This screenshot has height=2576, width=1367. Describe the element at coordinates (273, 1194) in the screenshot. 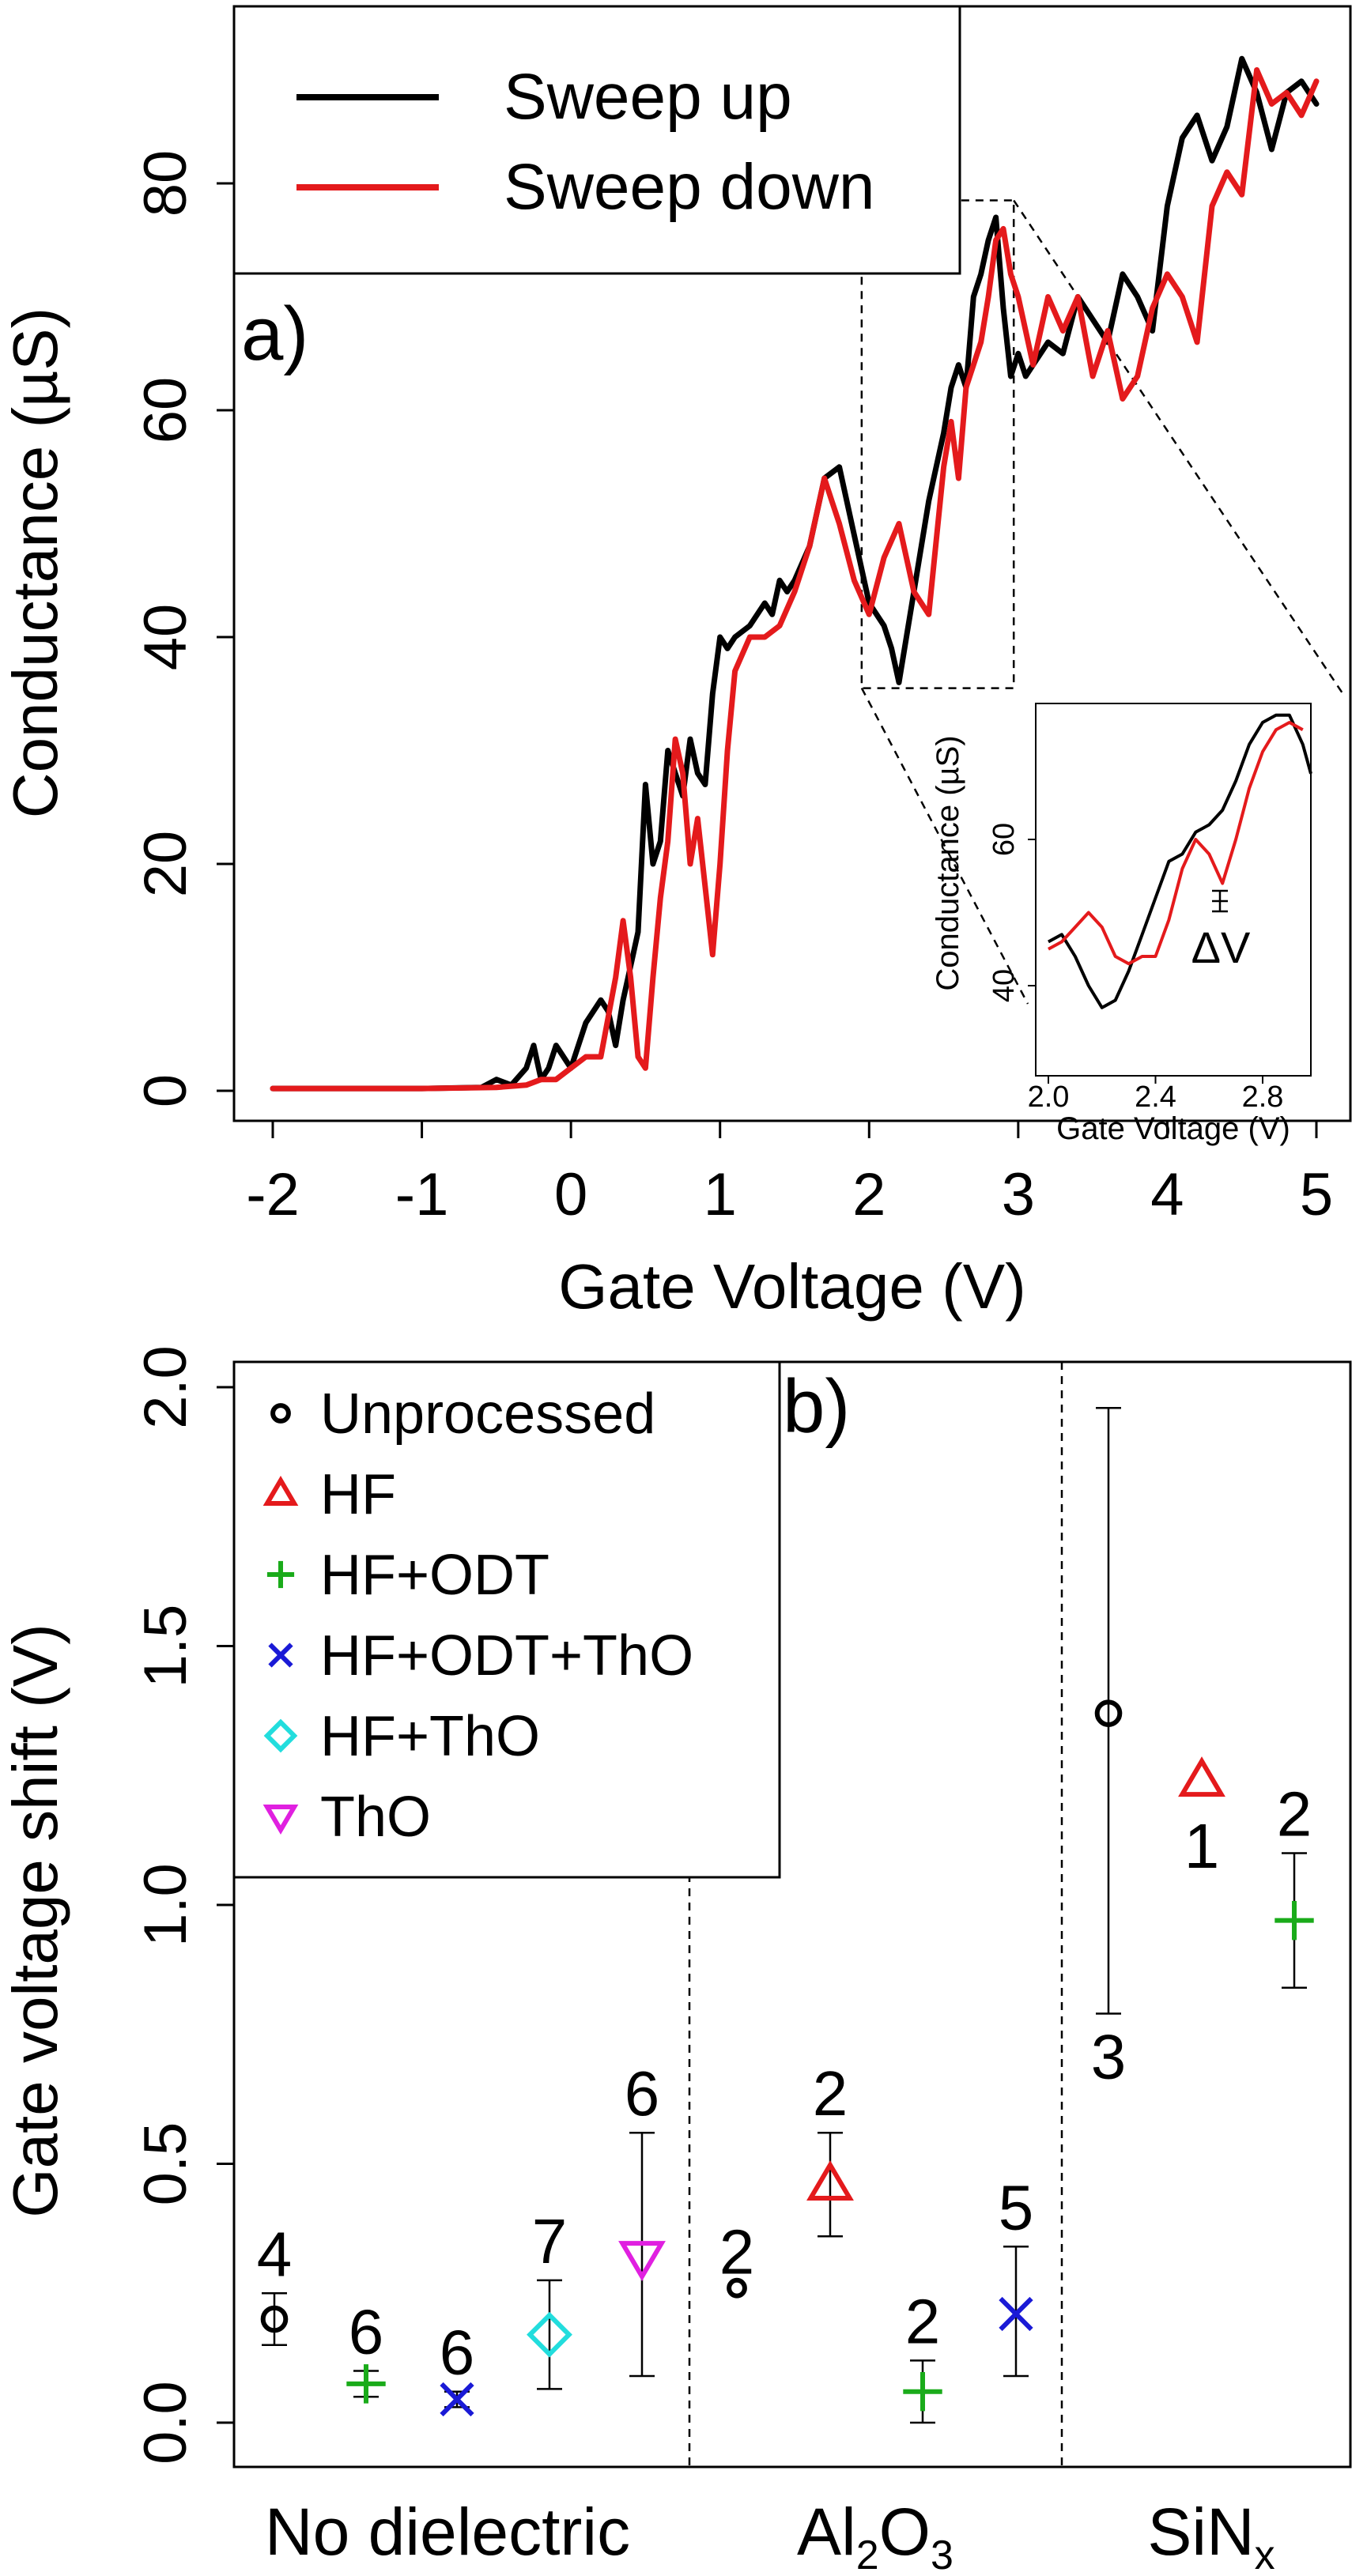

I see `x-tick-label: -2` at that location.